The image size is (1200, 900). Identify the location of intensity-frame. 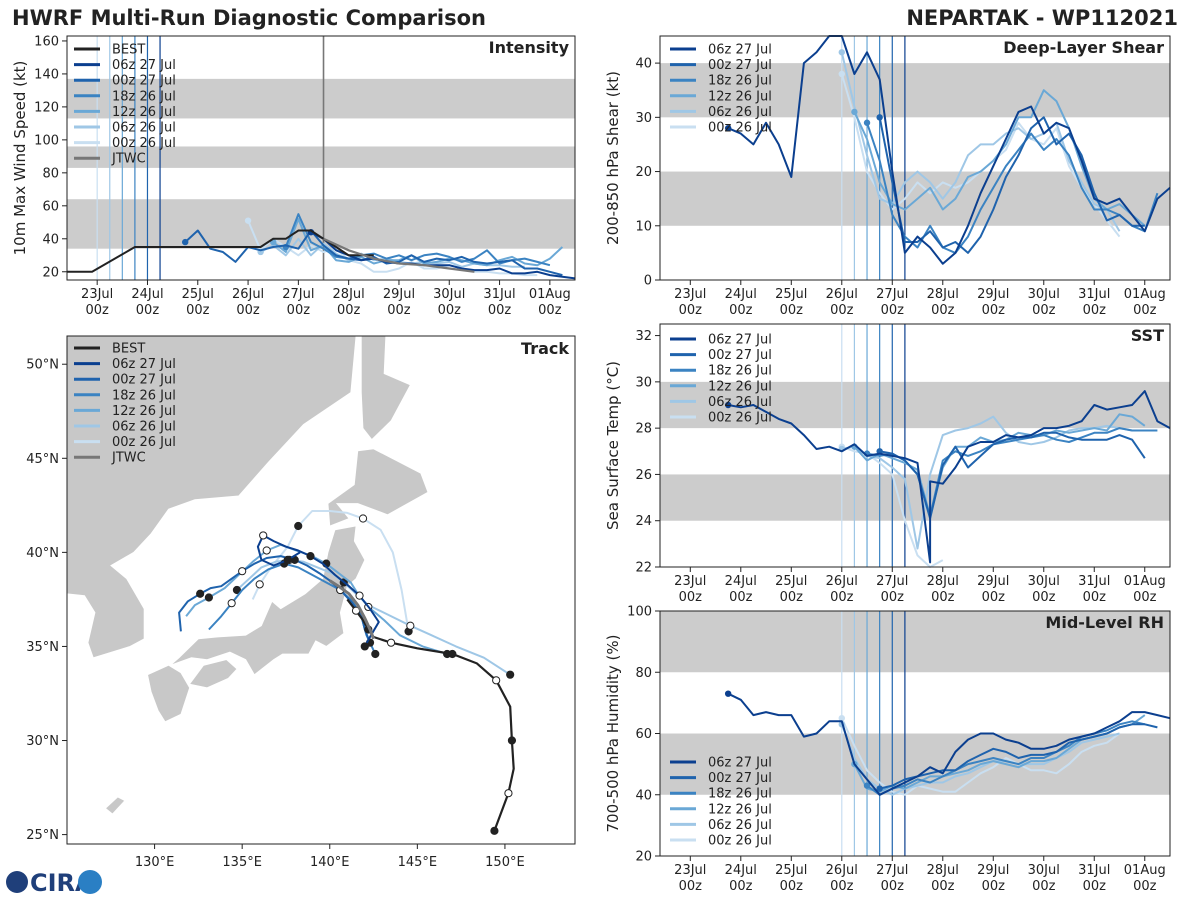
(321, 158).